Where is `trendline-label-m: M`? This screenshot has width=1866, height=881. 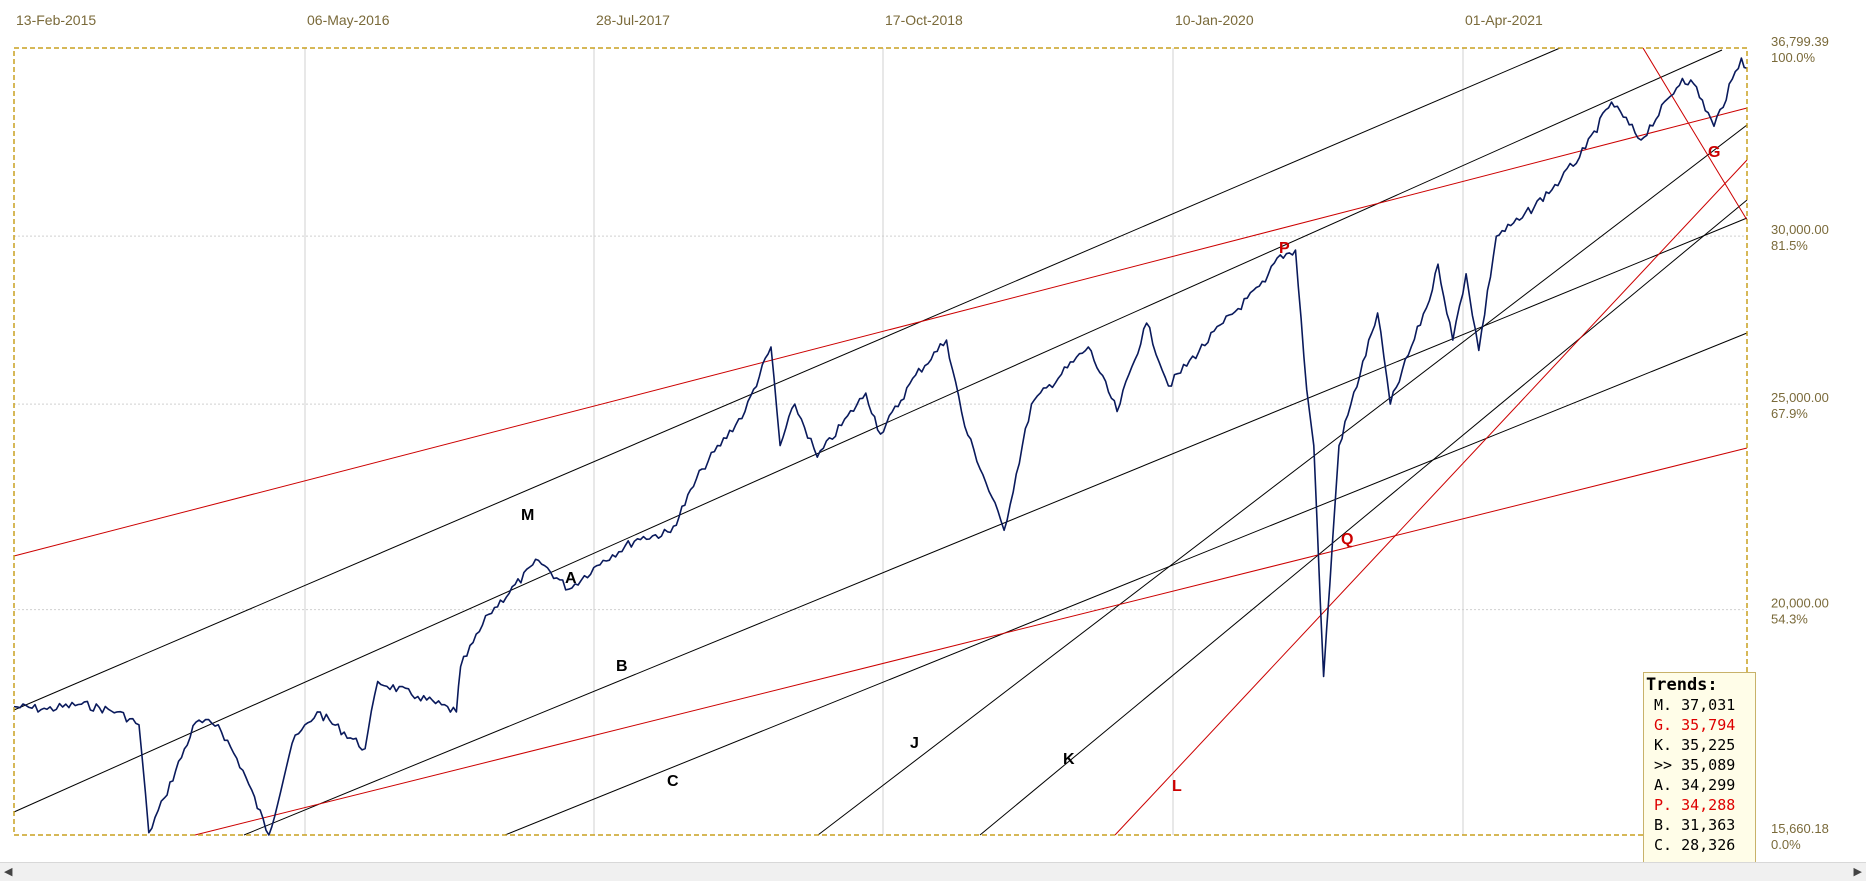 trendline-label-m: M is located at coordinates (527, 515).